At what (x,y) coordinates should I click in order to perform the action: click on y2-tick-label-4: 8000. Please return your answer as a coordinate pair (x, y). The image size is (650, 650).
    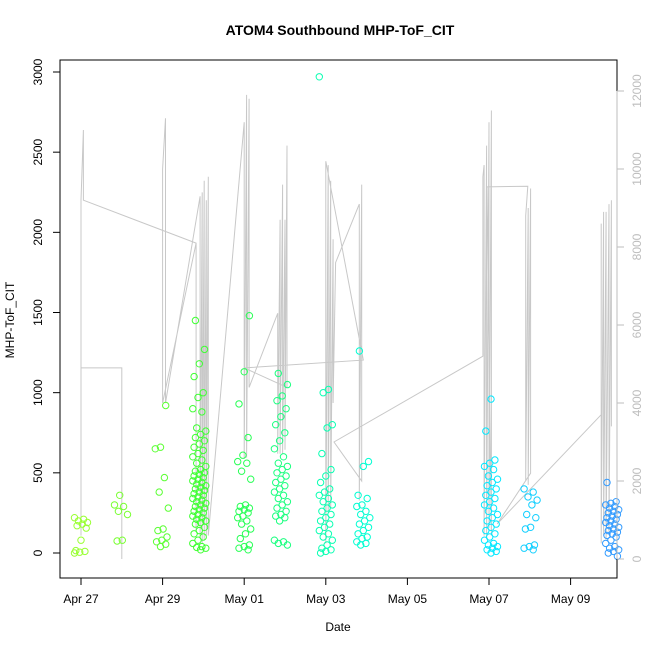
    Looking at the image, I should click on (637, 246).